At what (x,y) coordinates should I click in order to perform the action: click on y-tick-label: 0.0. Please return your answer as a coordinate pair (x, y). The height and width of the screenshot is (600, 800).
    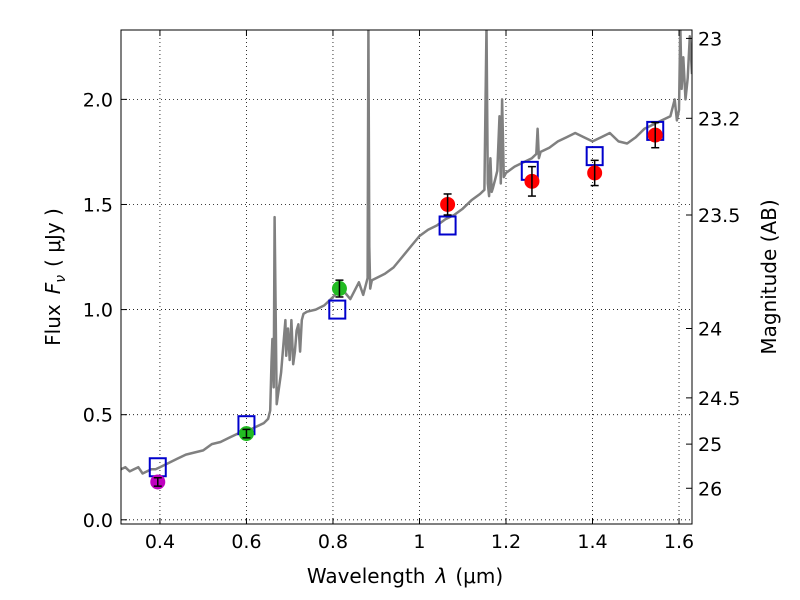
    Looking at the image, I should click on (98, 521).